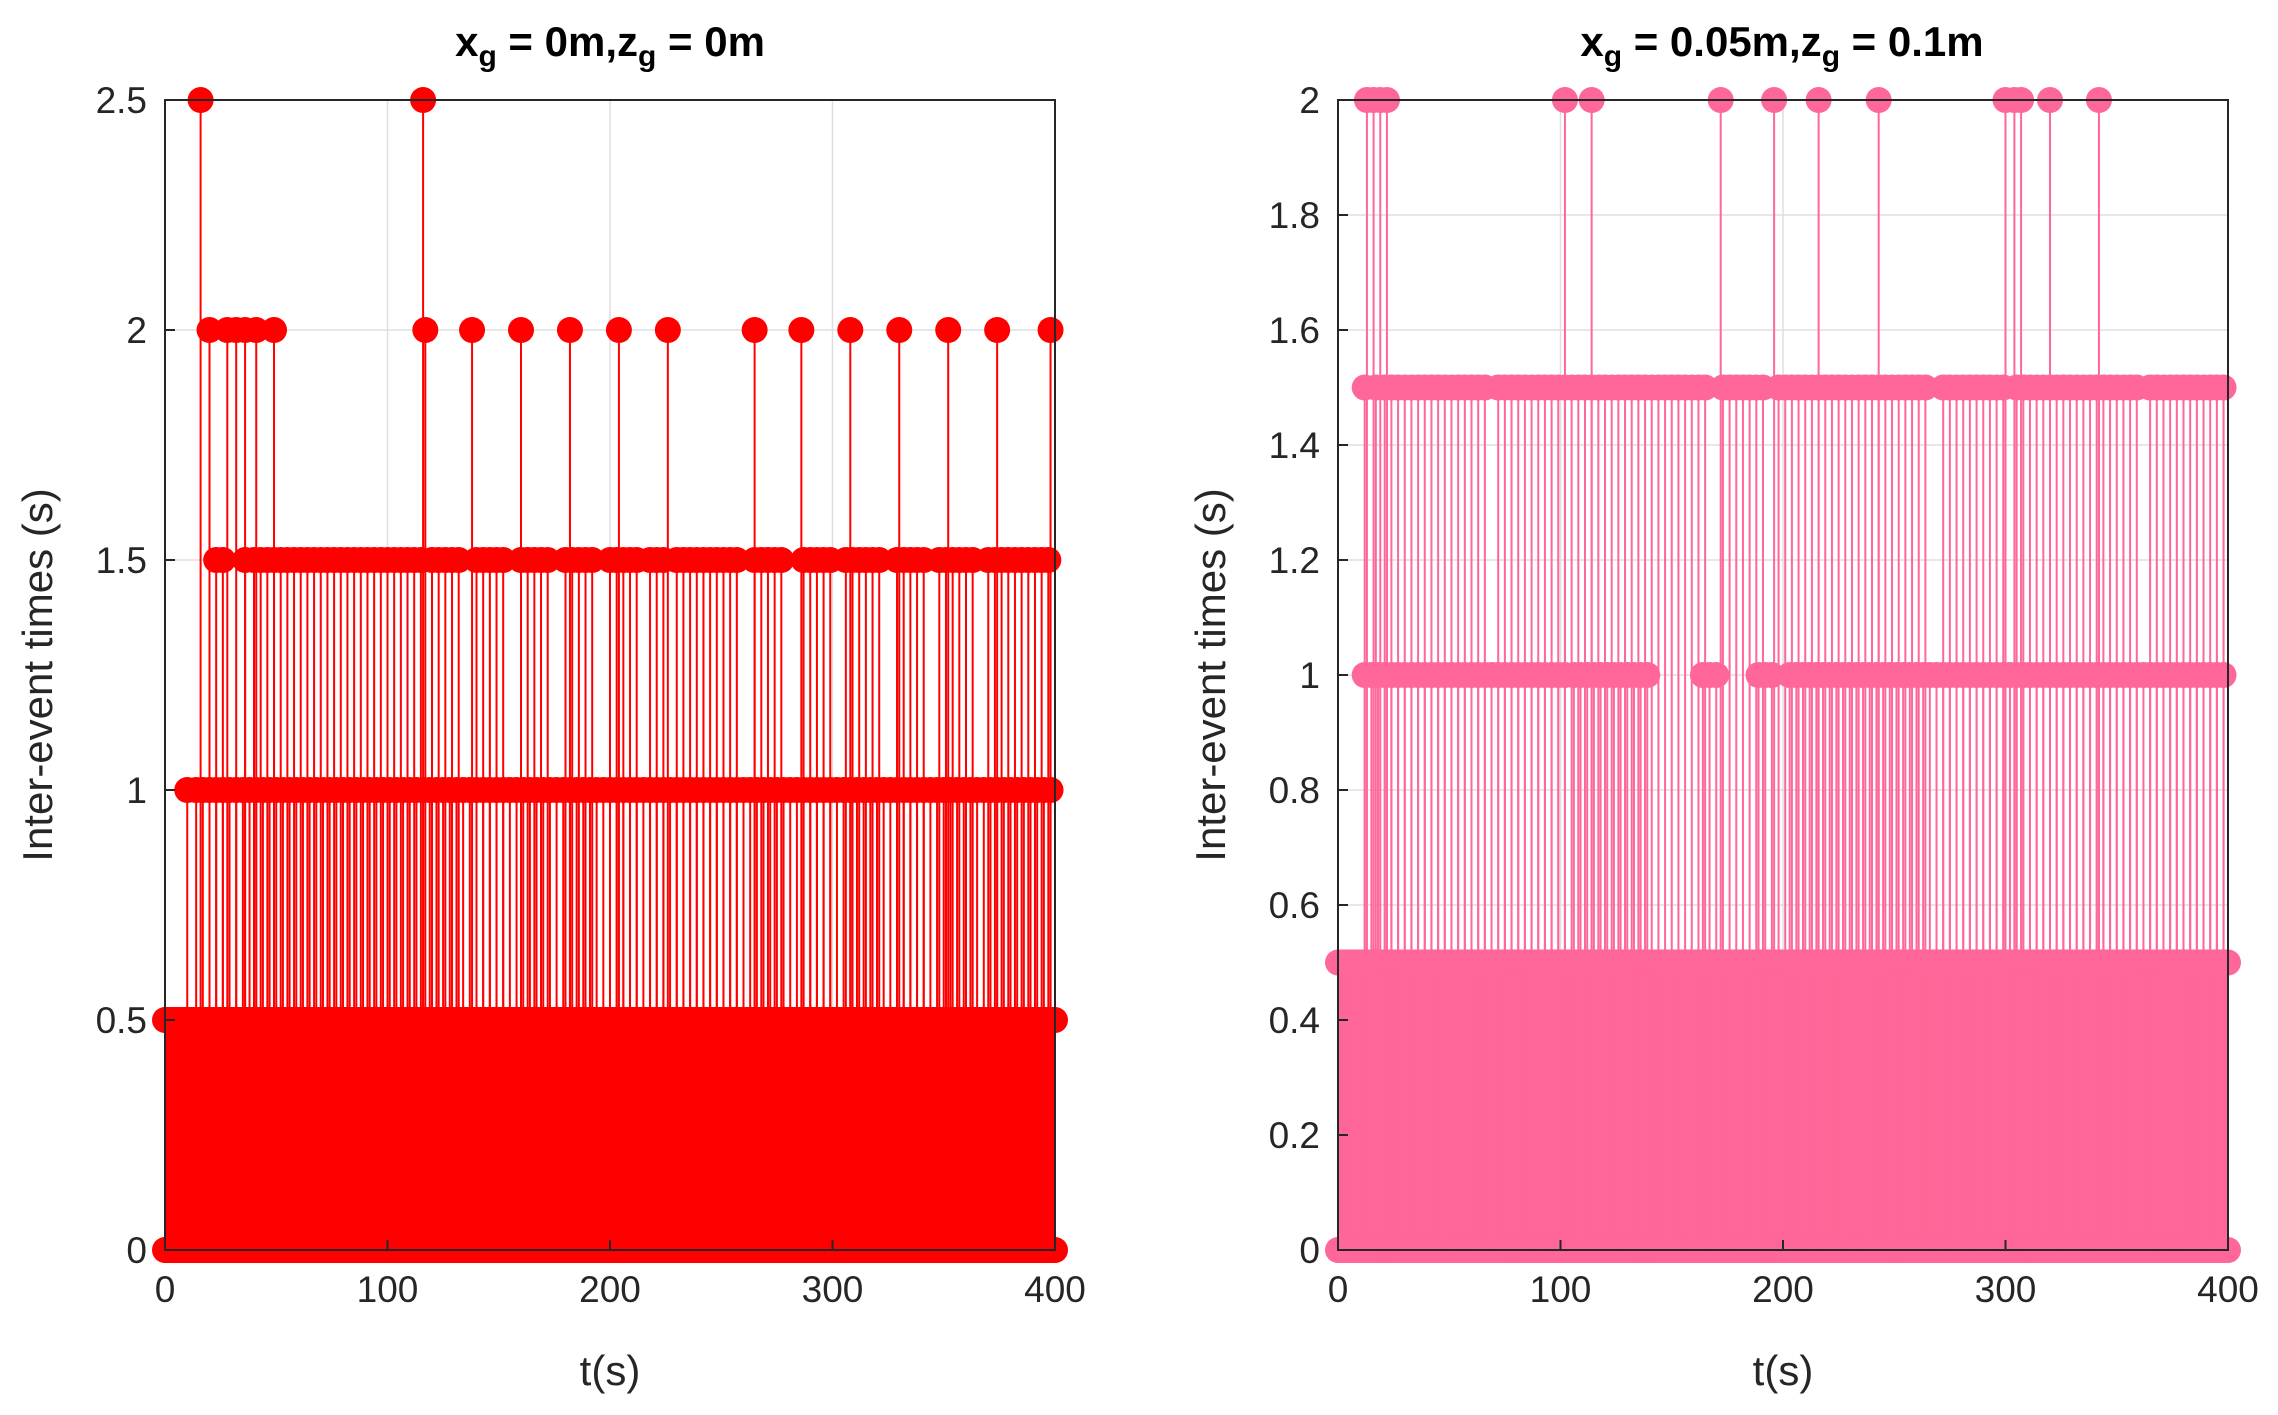 This screenshot has width=2278, height=1415. What do you see at coordinates (1781, 45) in the screenshot?
I see `chart-title-right: xg = 0.05m,zg = 0.1m` at bounding box center [1781, 45].